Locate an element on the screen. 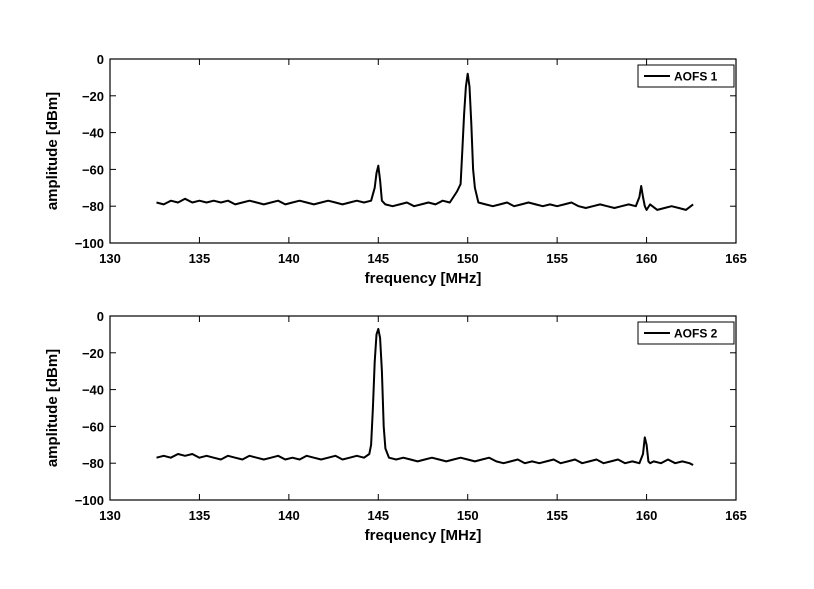 The image size is (814, 589). legend: AOFS 1 is located at coordinates (686, 76).